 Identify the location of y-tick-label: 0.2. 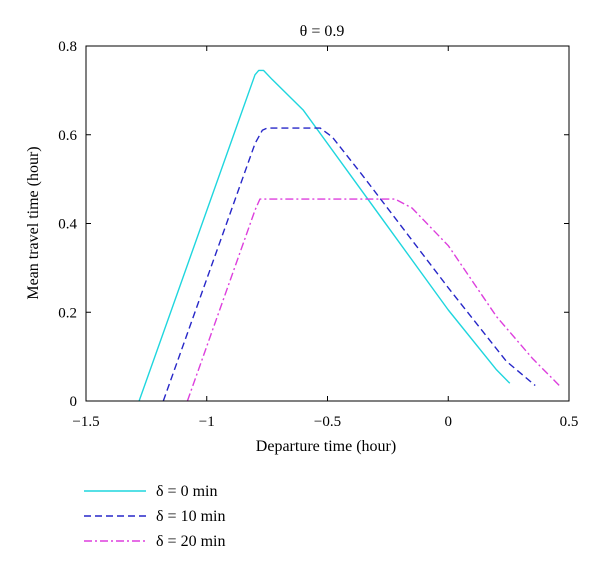
(67, 313).